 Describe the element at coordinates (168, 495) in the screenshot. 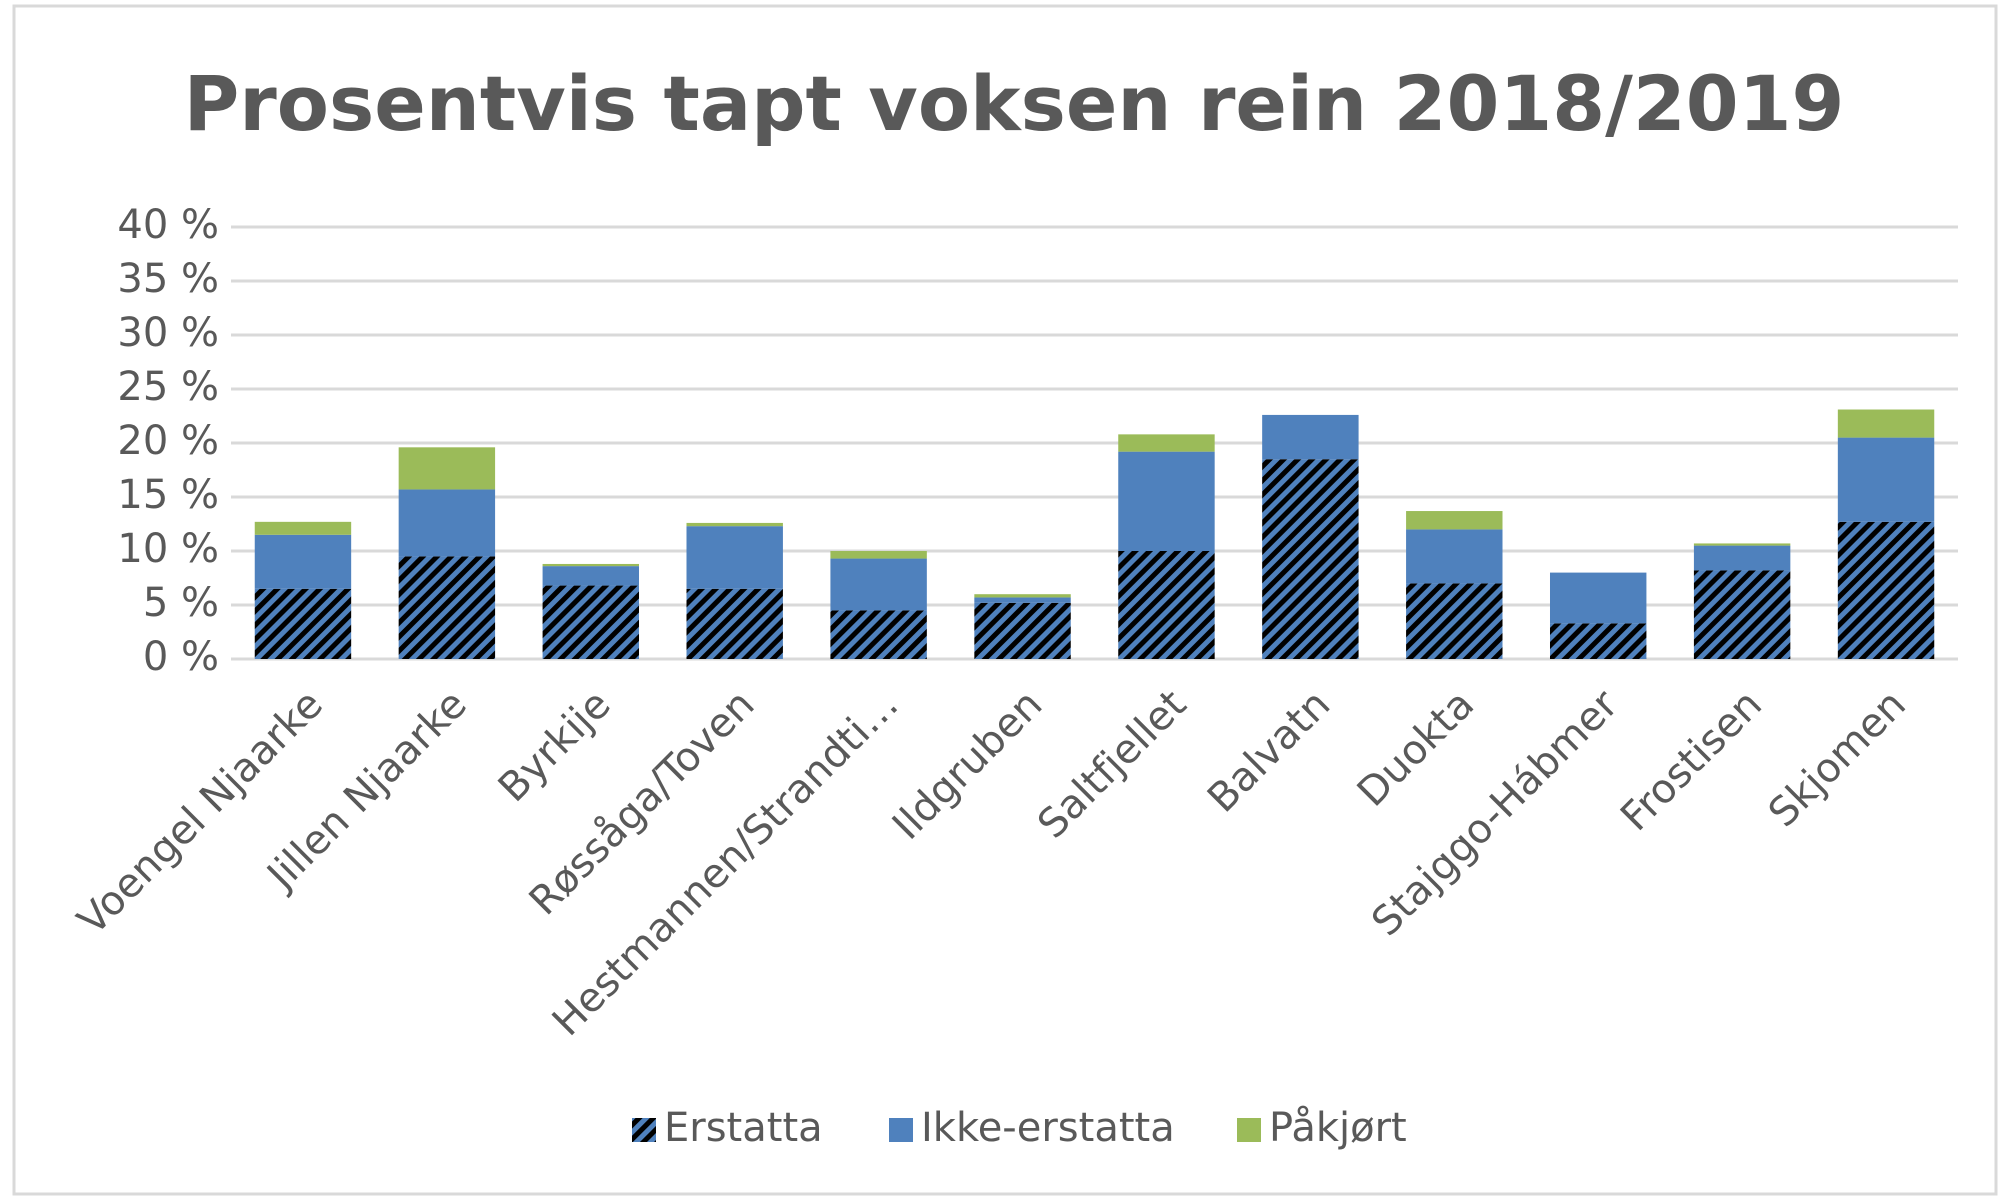

I see `y-tick-label: 15 %` at that location.